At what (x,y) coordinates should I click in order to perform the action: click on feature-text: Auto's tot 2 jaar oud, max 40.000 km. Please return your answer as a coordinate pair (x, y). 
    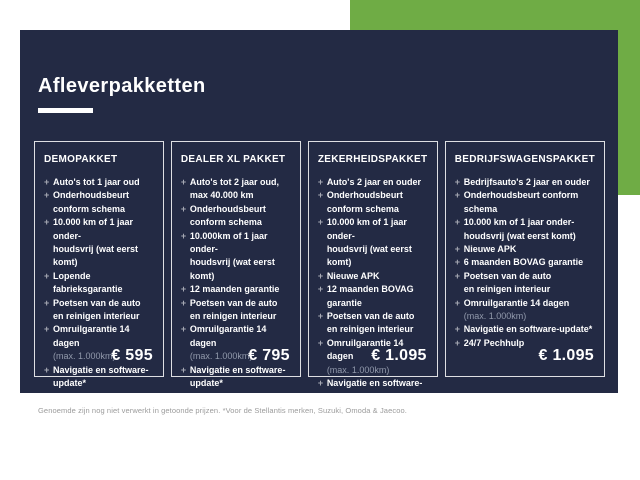
    Looking at the image, I should click on (234, 189).